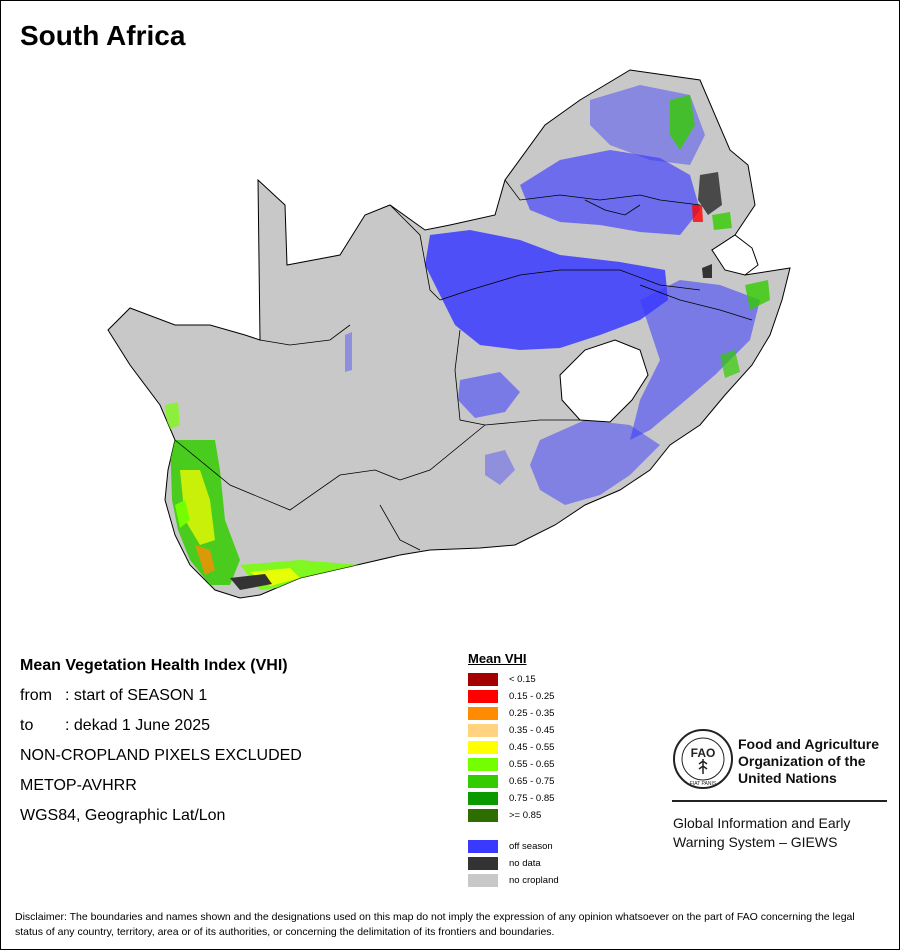 This screenshot has width=900, height=950. Describe the element at coordinates (534, 880) in the screenshot. I see `legend-label: no cropland` at that location.